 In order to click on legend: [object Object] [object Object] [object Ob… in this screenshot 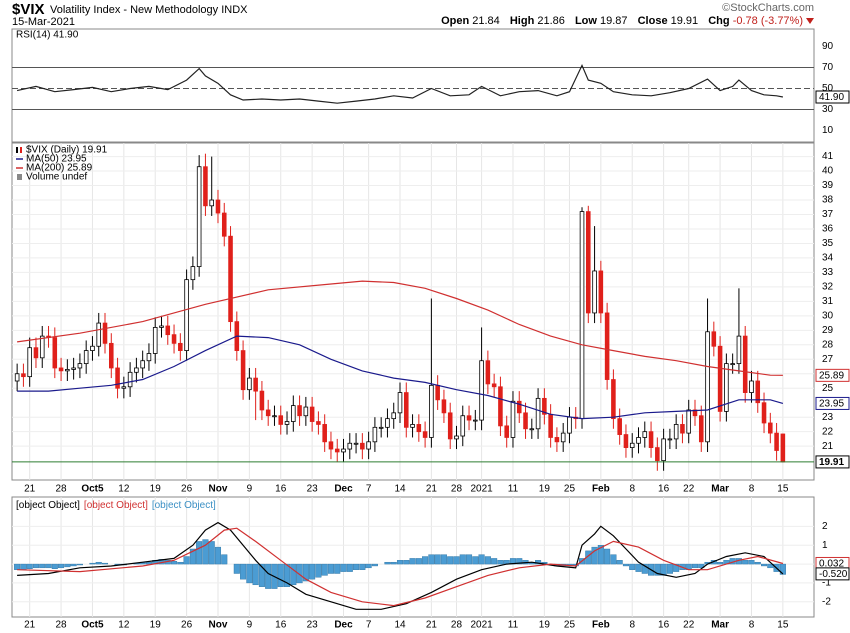, I will do `click(116, 505)`.